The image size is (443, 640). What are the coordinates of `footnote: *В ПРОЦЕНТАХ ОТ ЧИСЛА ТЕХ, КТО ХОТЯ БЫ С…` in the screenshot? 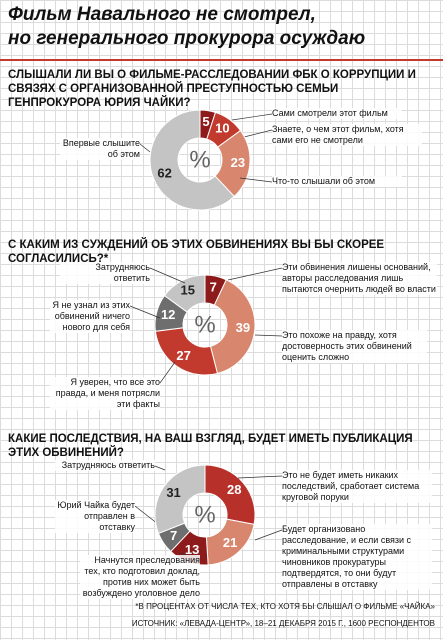 It's located at (285, 606).